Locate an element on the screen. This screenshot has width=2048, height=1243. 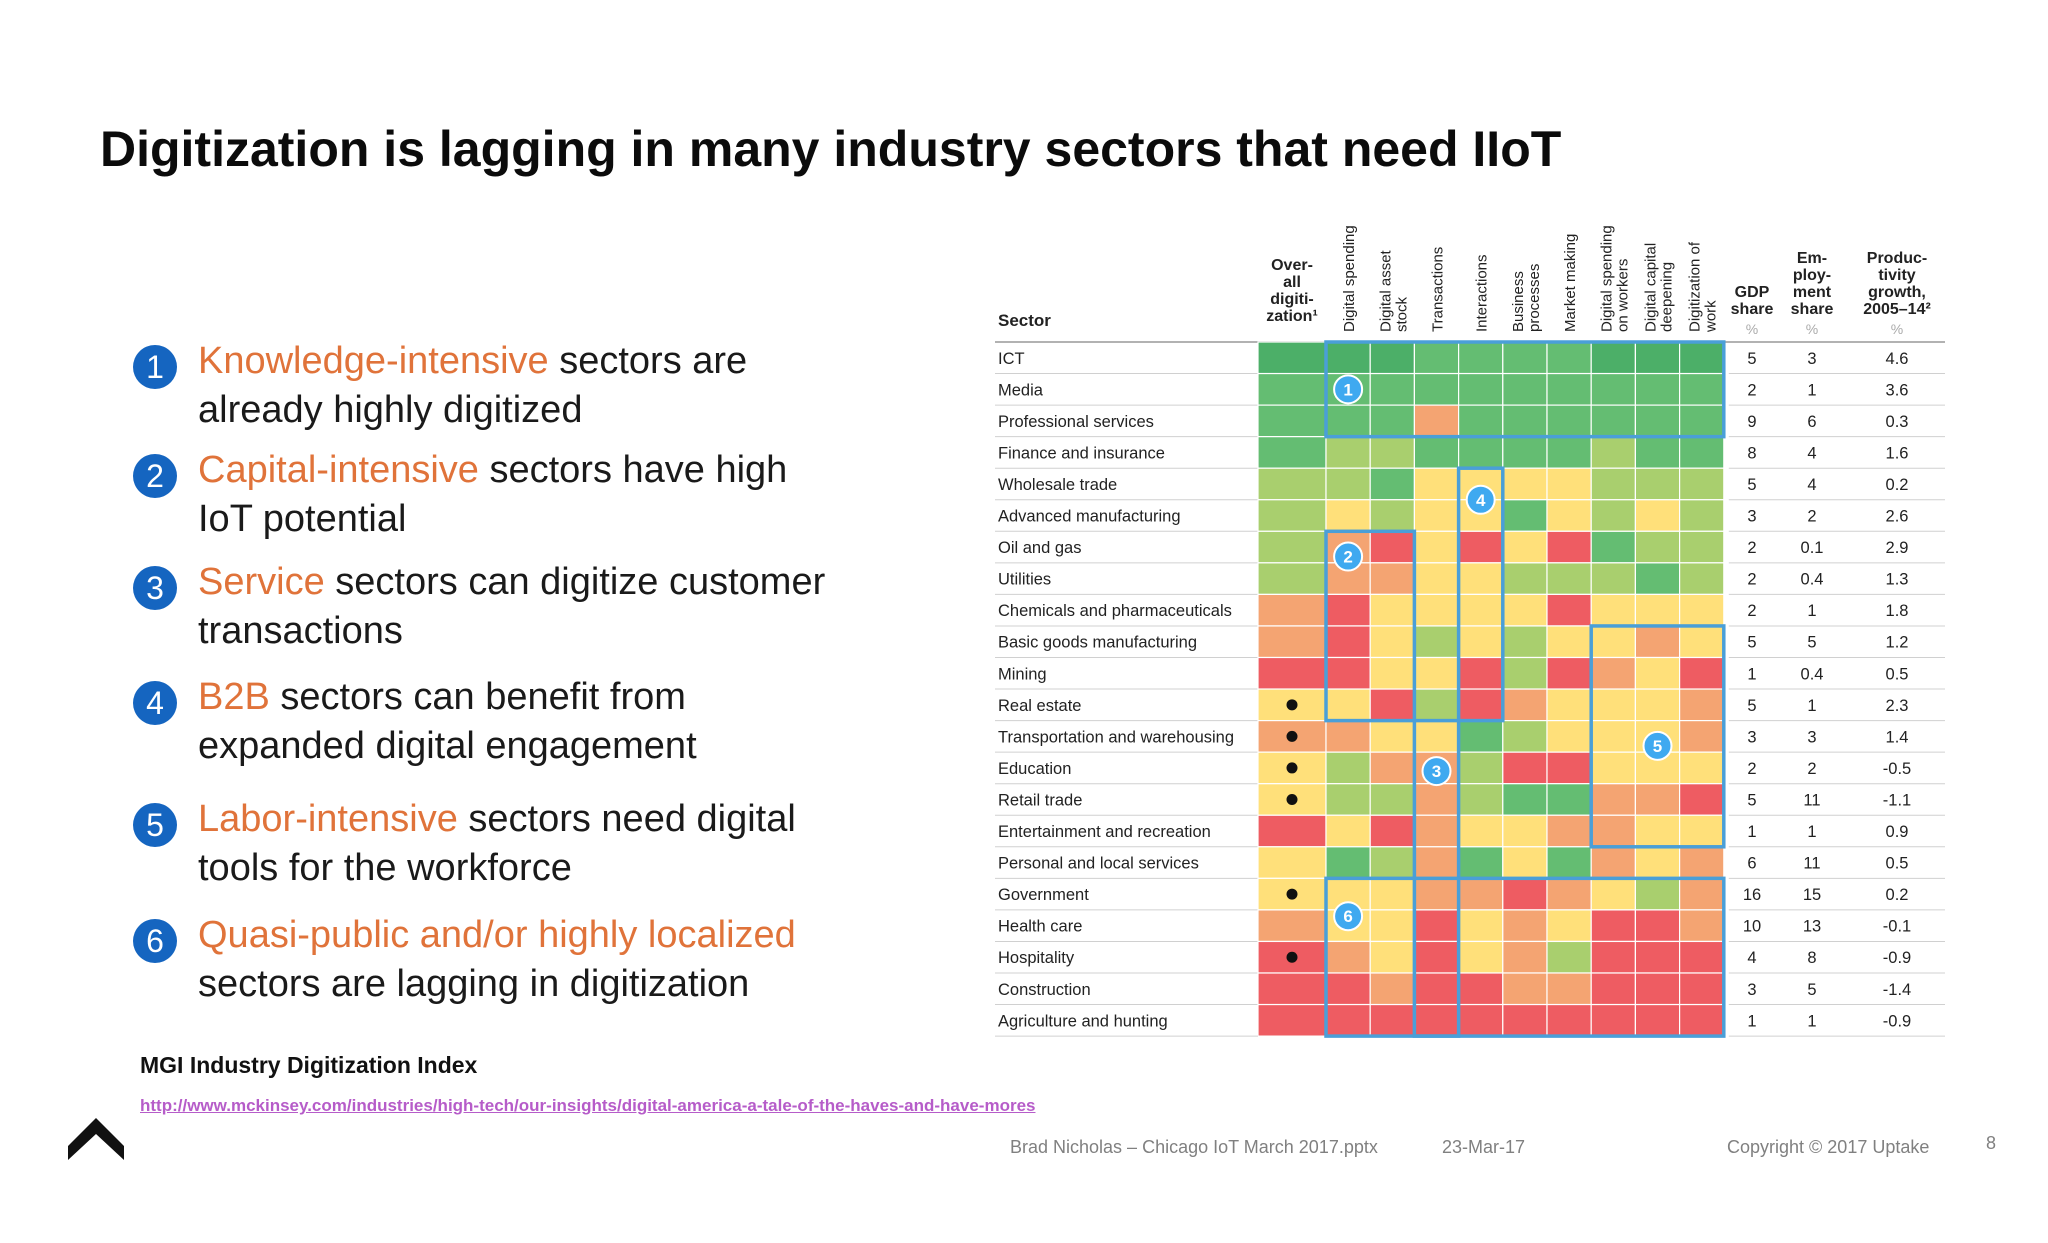
employment-share: 2 is located at coordinates (1811, 769).